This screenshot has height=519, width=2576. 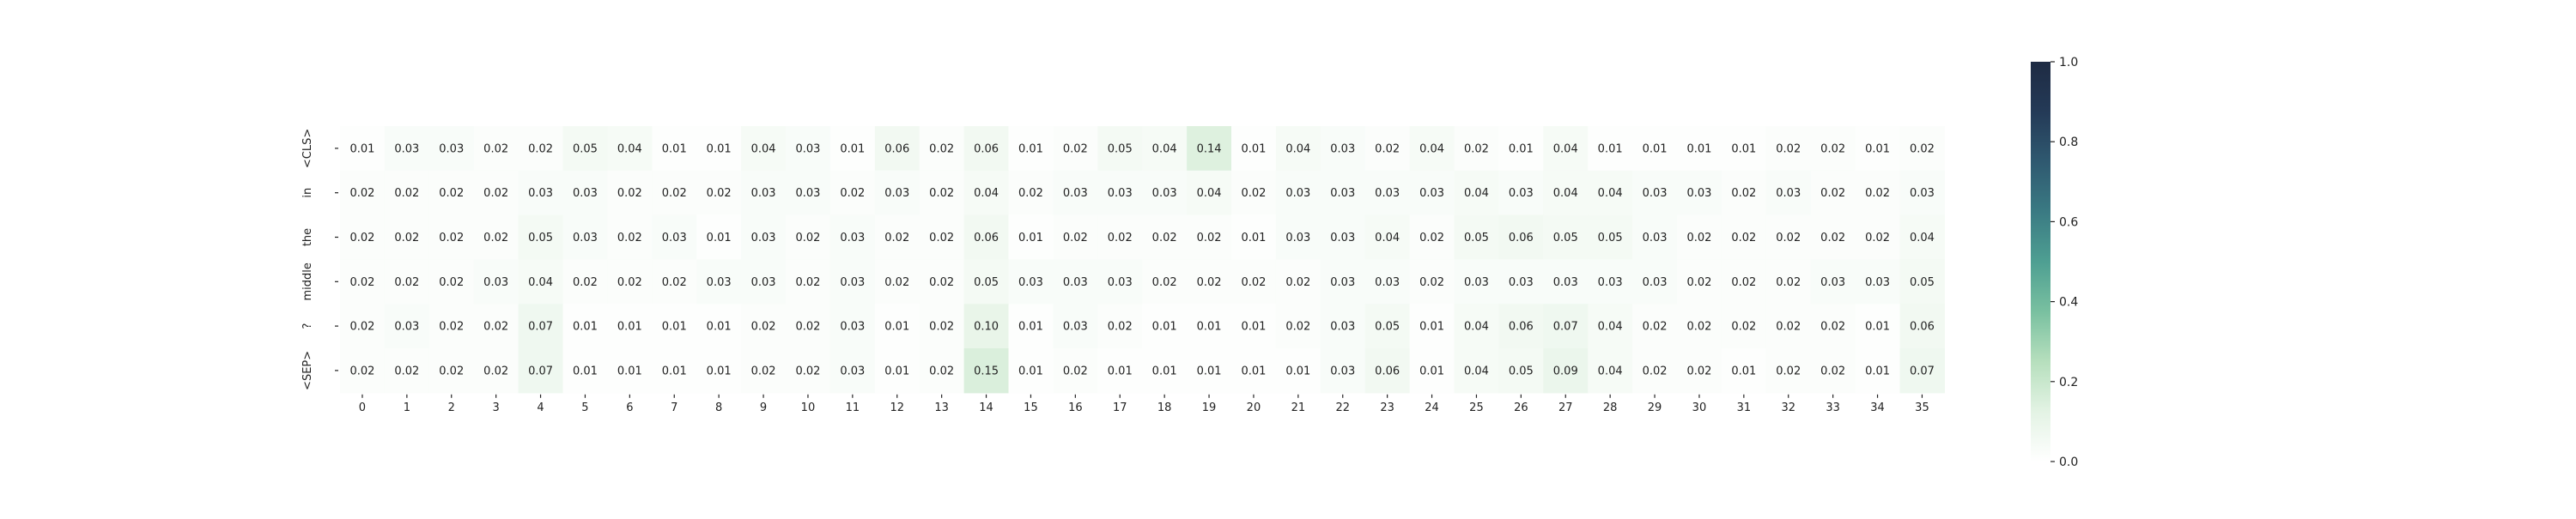 What do you see at coordinates (307, 148) in the screenshot?
I see `row-label: <CLS>` at bounding box center [307, 148].